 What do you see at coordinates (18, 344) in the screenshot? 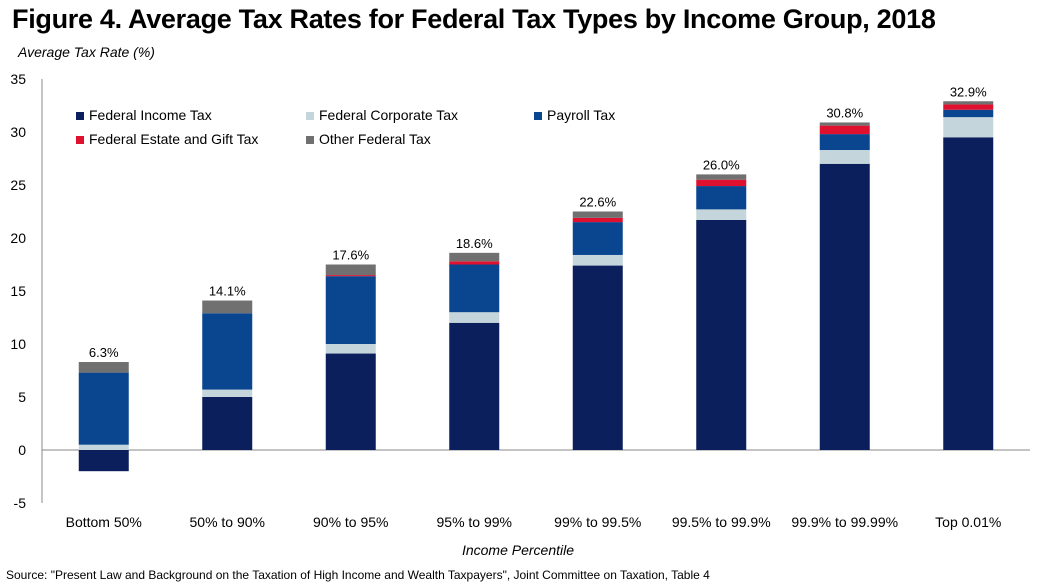
I see `y-tick-label: 10` at bounding box center [18, 344].